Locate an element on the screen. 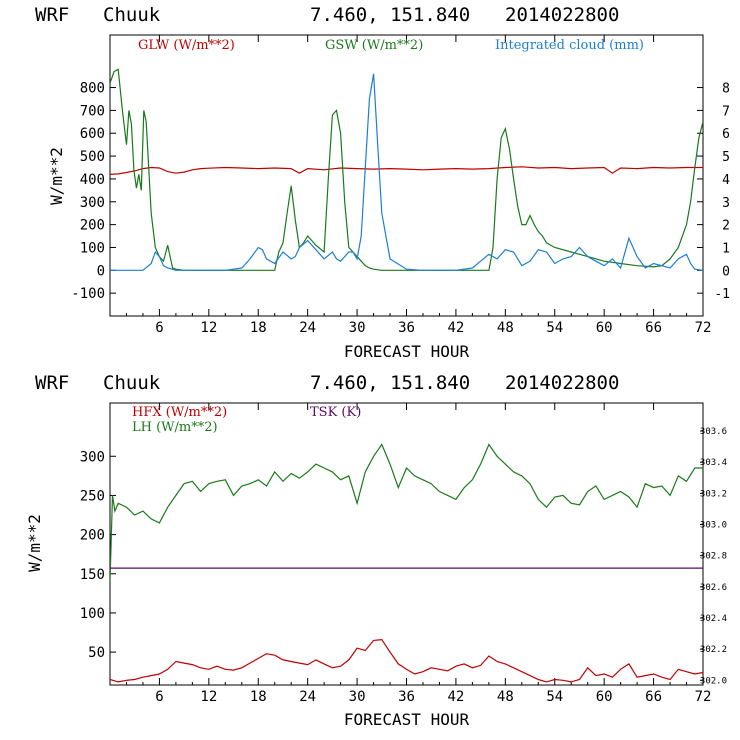 This screenshot has height=740, width=740. y2-tick-label: 7 is located at coordinates (726, 111).